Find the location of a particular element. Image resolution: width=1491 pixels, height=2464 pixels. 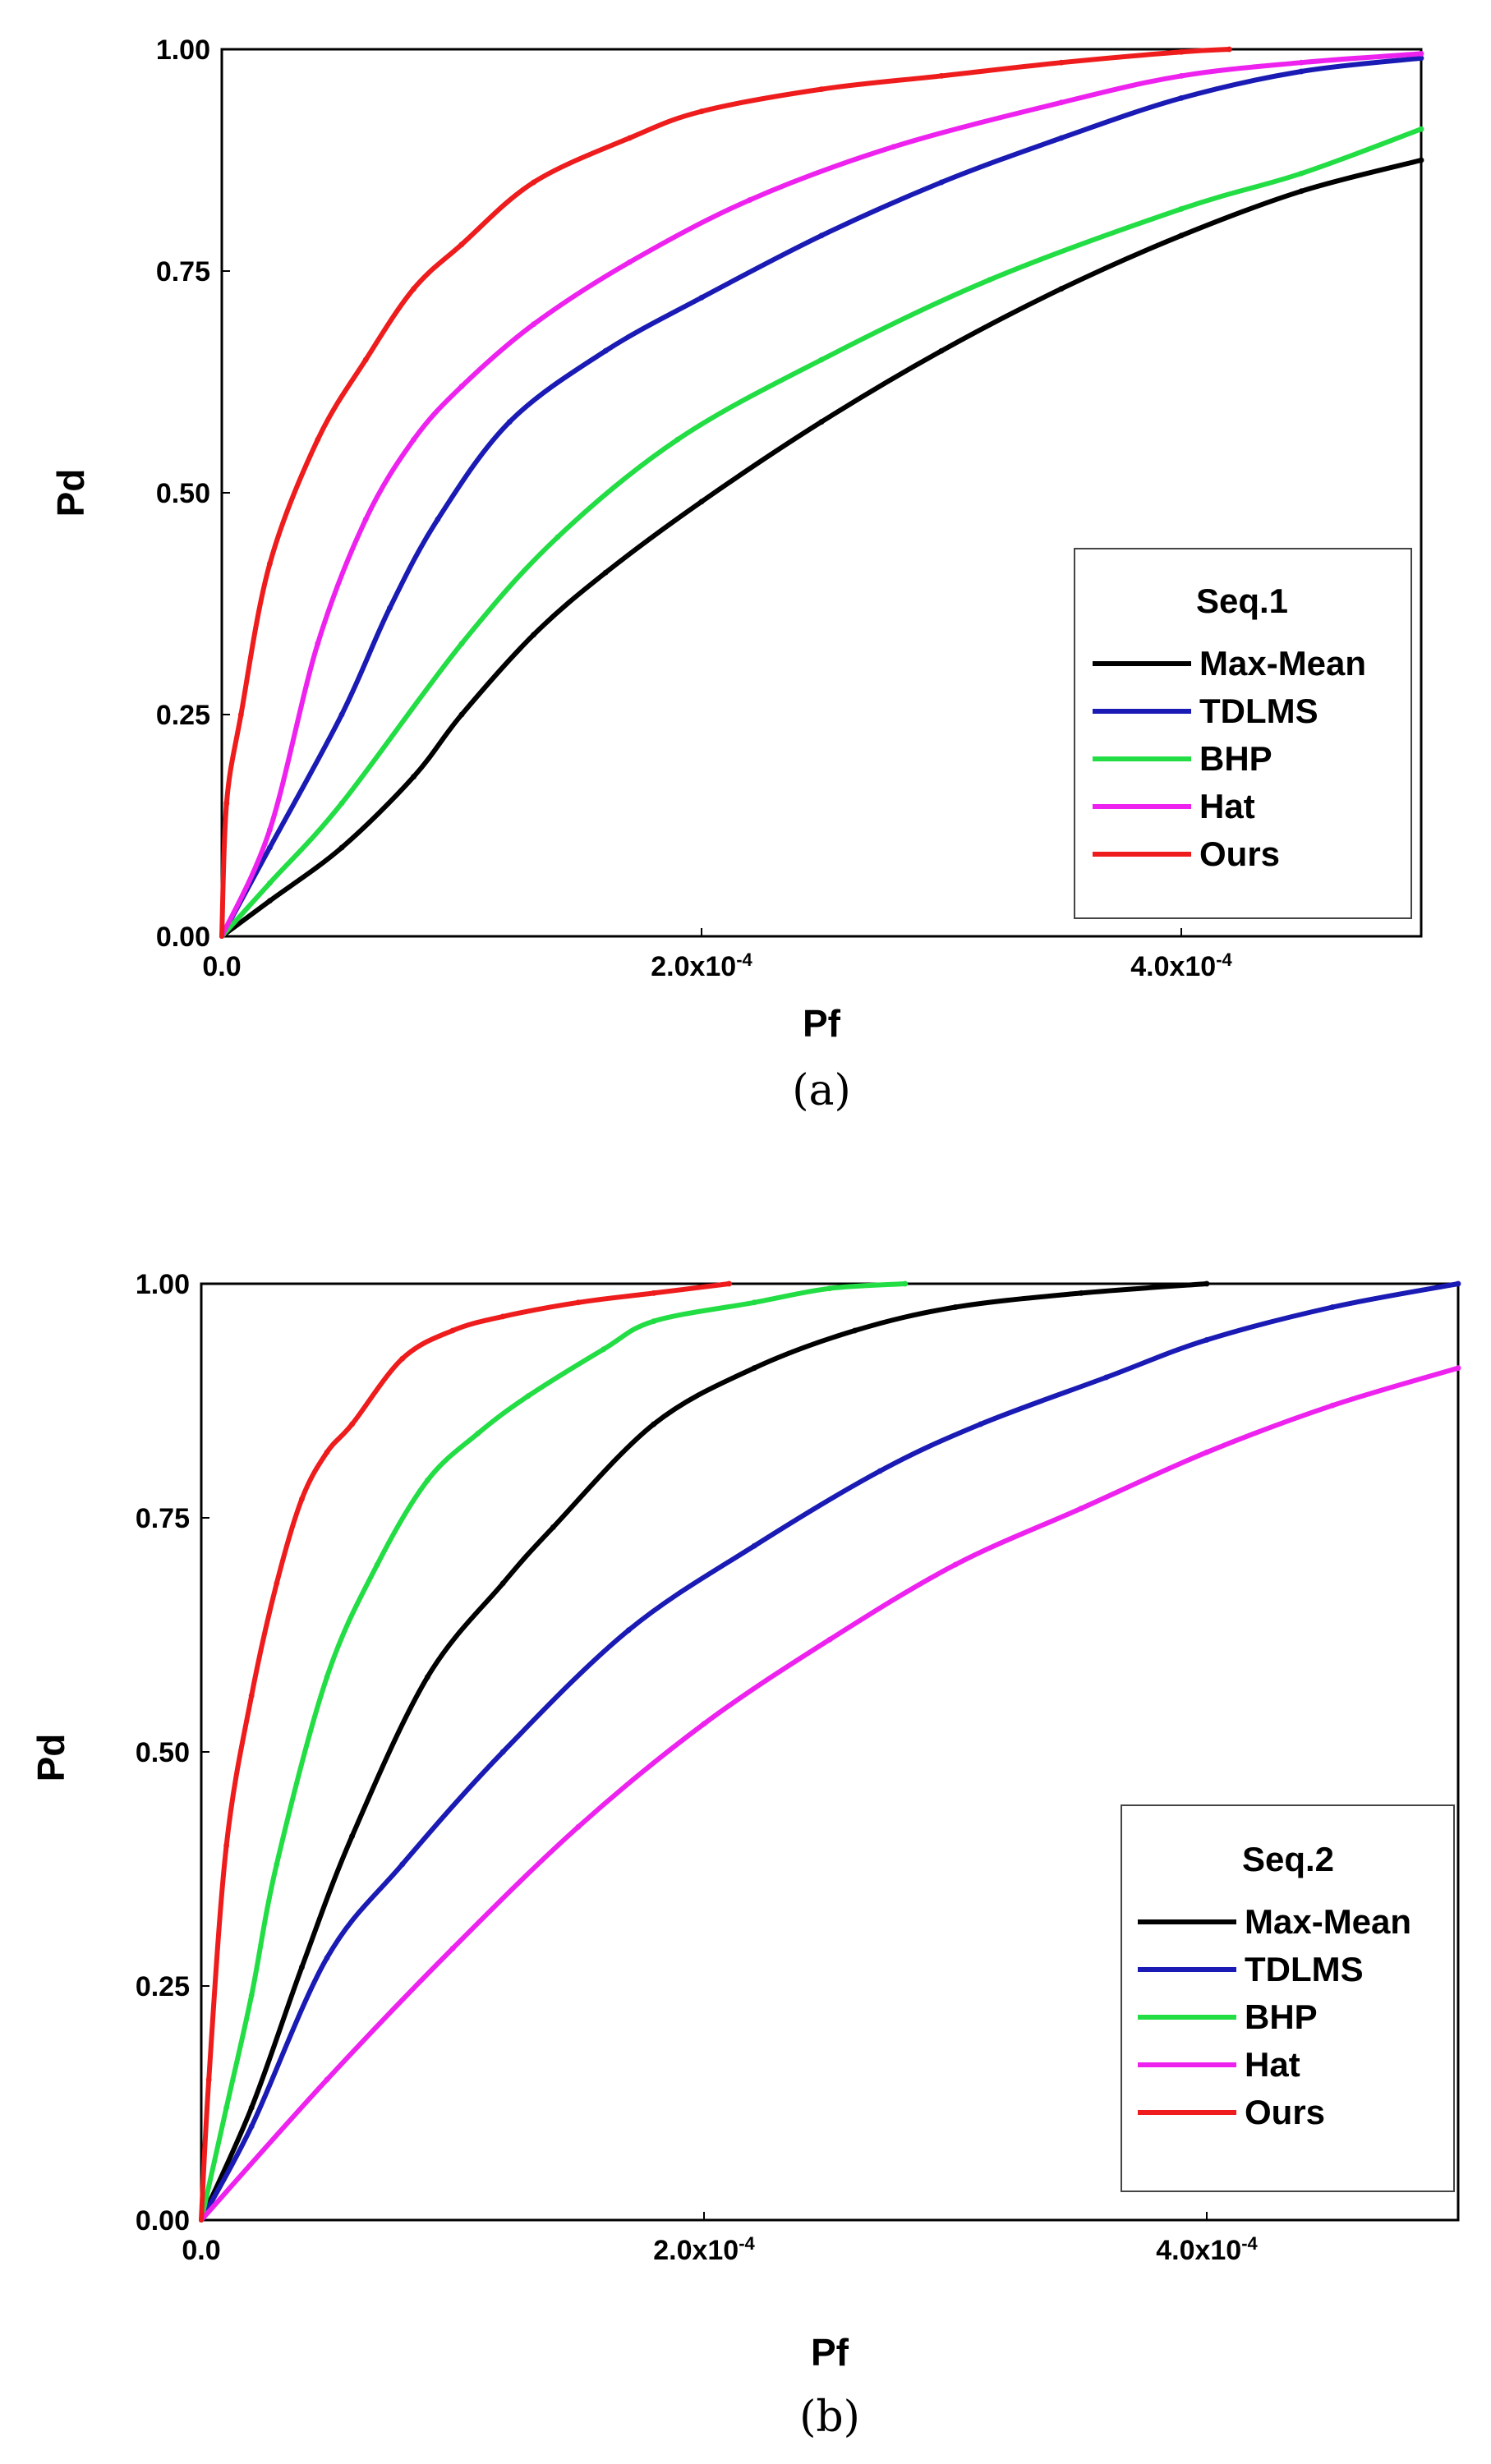

legend-title: Seq.1 is located at coordinates (1242, 601).